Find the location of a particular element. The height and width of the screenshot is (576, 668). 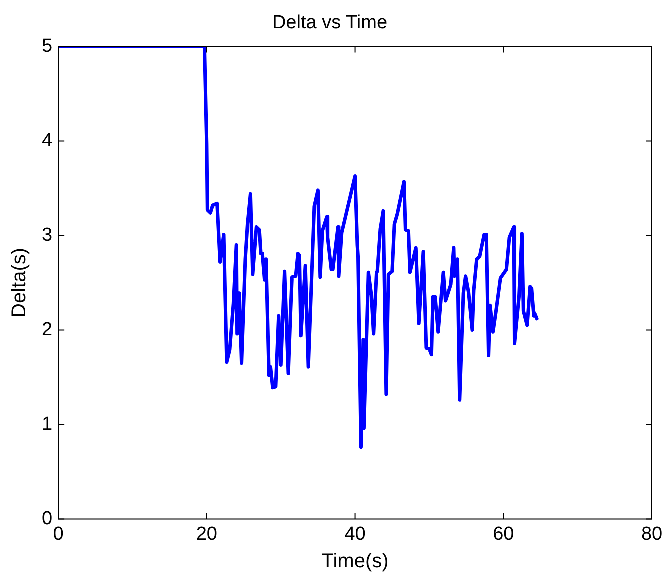

x-tick-label: 80 is located at coordinates (652, 534).